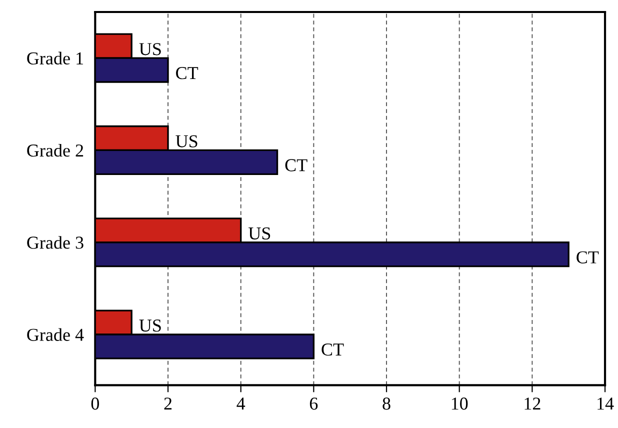  I want to click on x-tick-label: 4, so click(241, 404).